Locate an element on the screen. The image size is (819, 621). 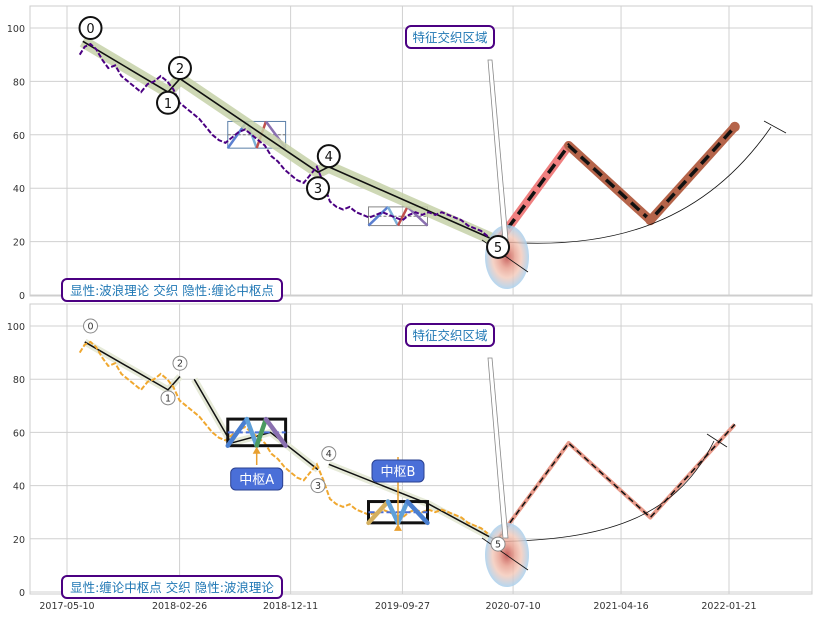
top-caption-text: 显性:波浪理论 交织 隐性:缠论中枢点 is located at coordinates (172, 290).